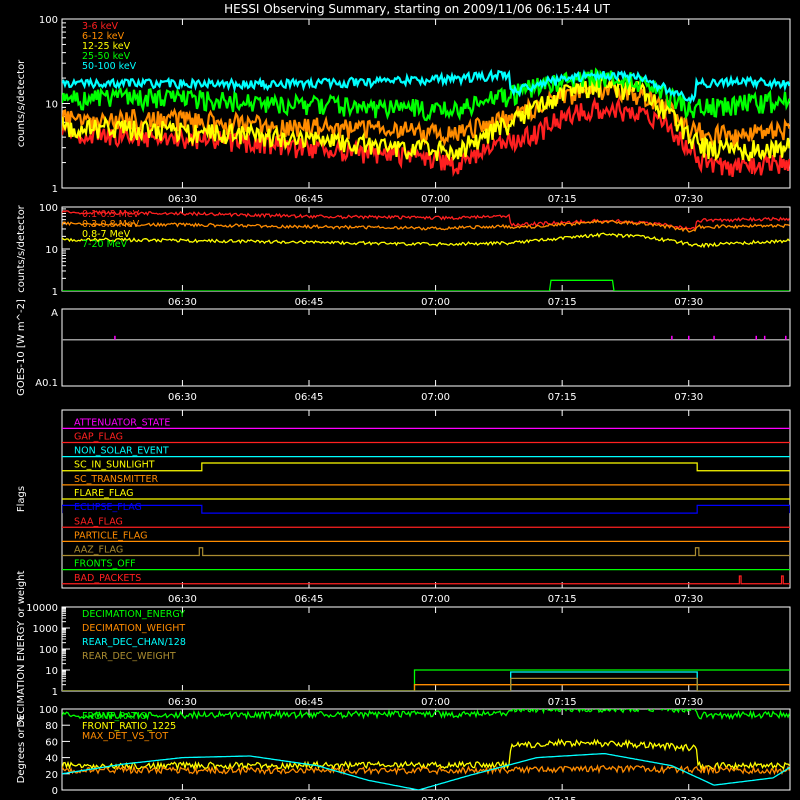  I want to click on flag-label: PARTICLE_FLAG, so click(110, 535).